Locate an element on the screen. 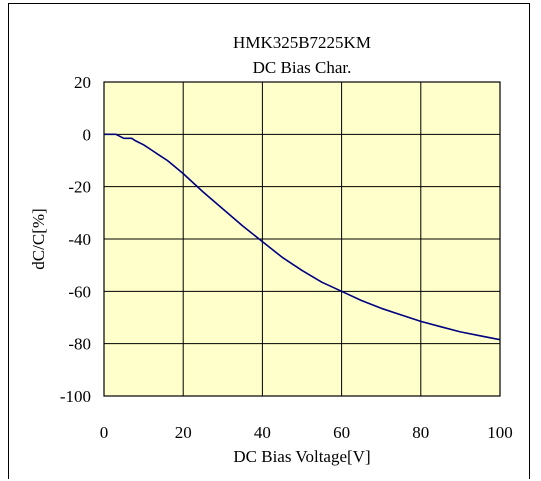  y-tick-label: -60 is located at coordinates (79, 291).